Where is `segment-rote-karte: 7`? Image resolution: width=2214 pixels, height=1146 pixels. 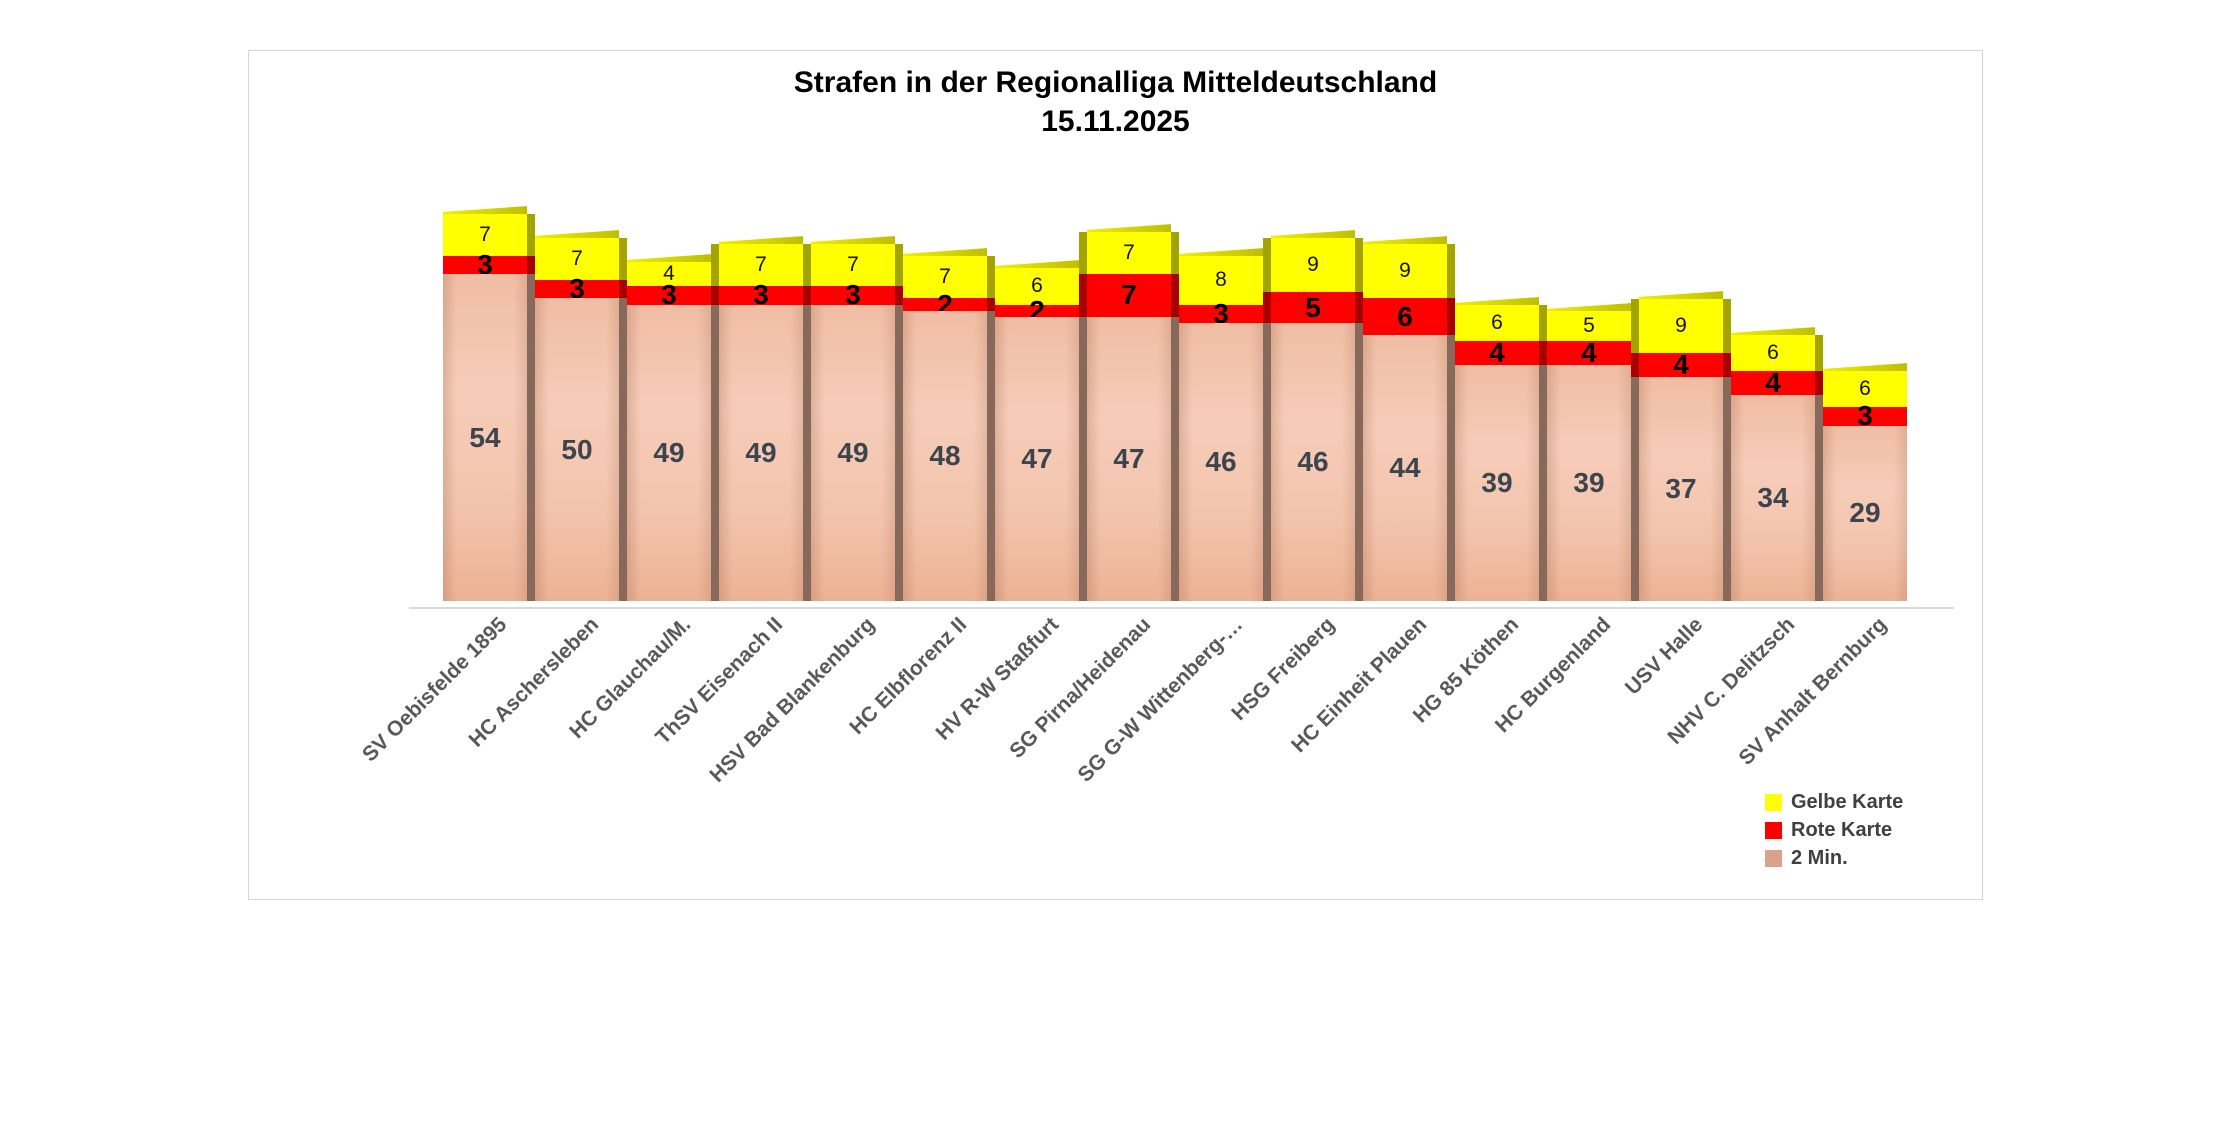 segment-rote-karte: 7 is located at coordinates (1129, 295).